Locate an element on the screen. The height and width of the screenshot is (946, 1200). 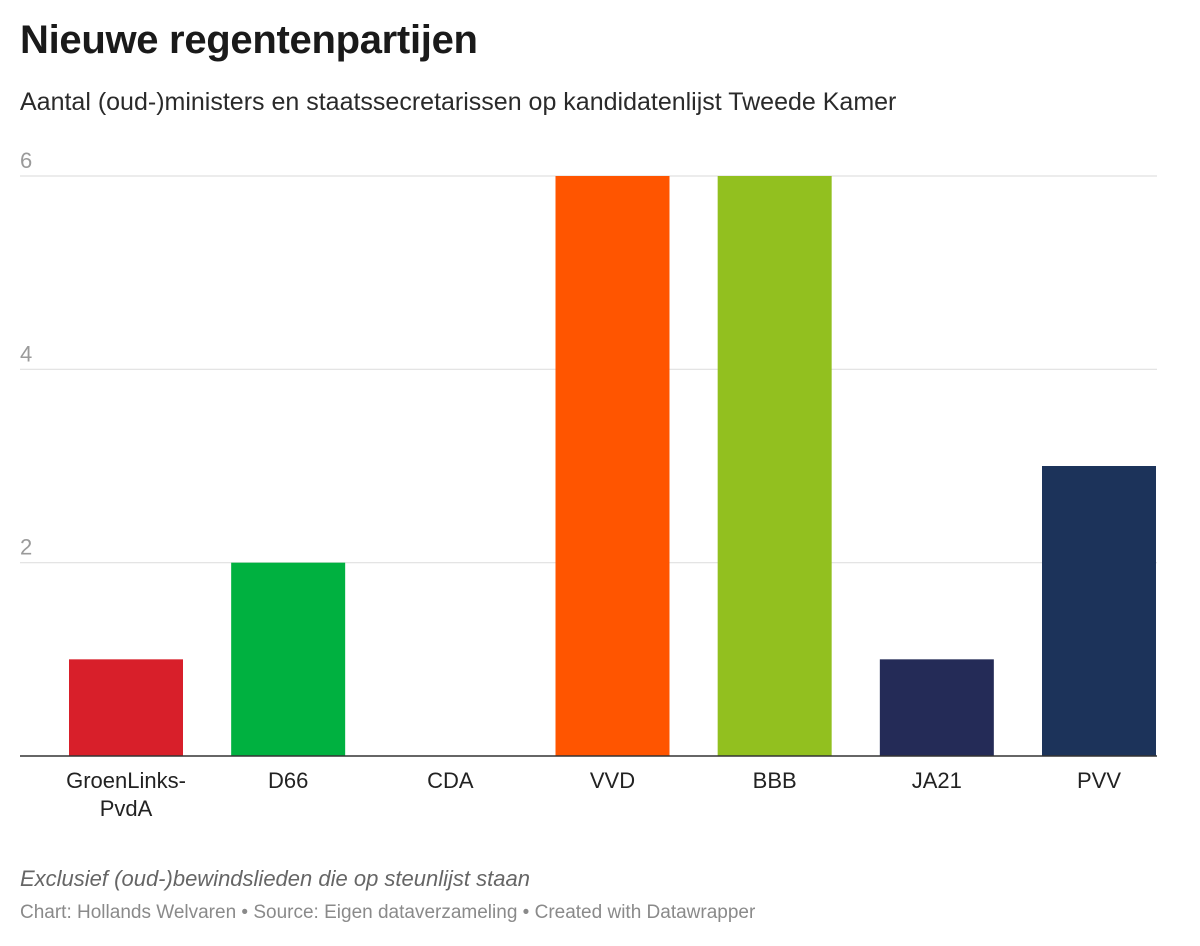
bar-vvd is located at coordinates (612, 466).